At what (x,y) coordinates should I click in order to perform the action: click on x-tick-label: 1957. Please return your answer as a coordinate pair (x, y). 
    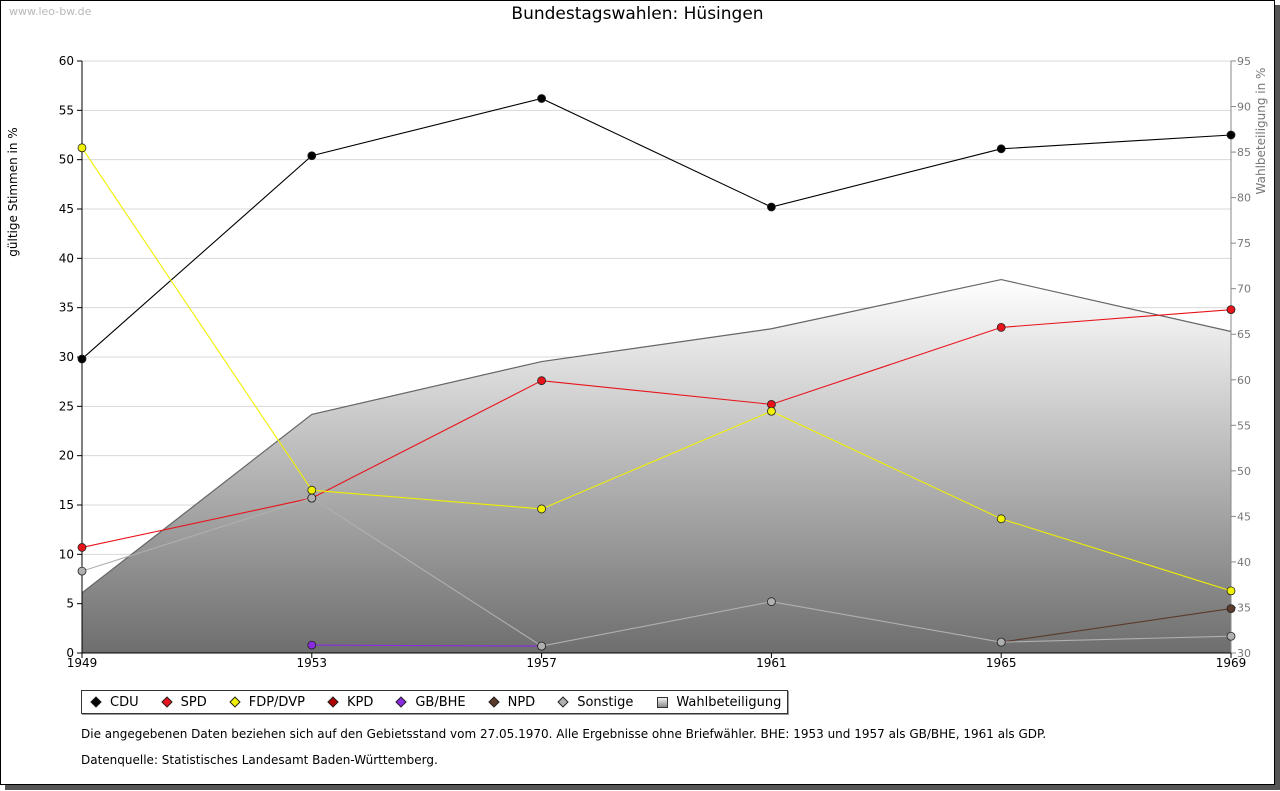
    Looking at the image, I should click on (541, 663).